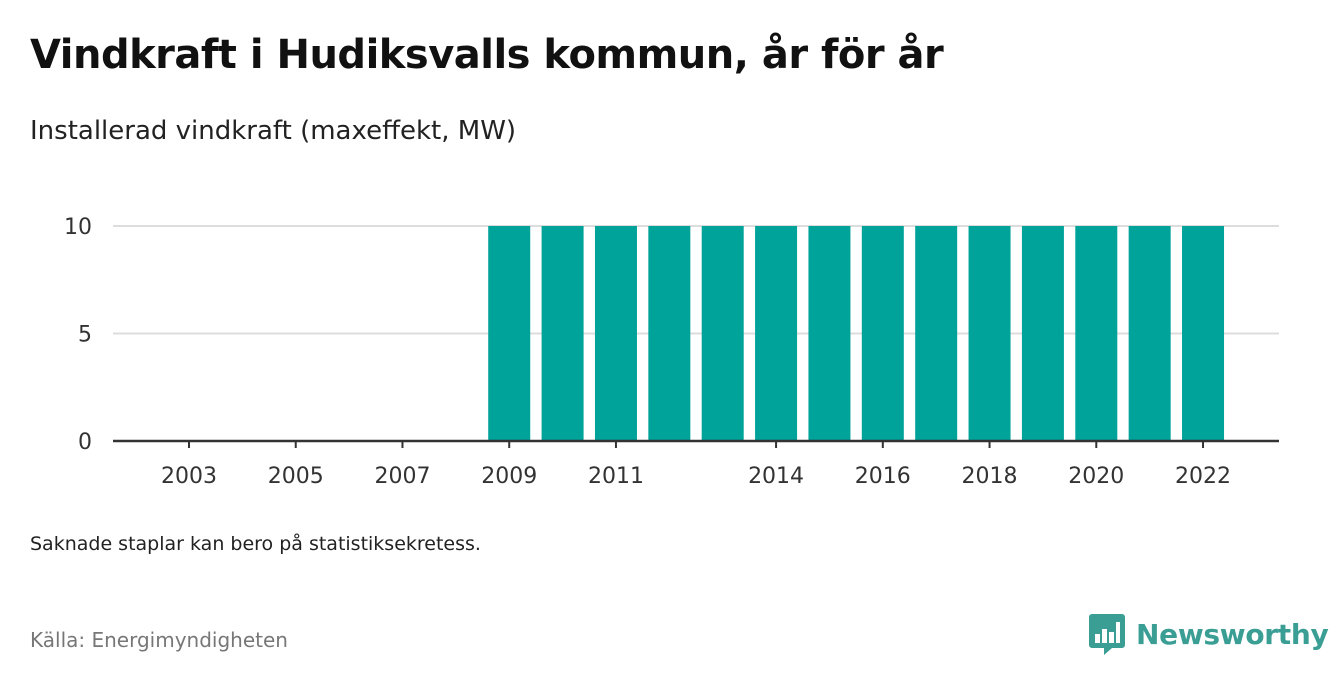 This screenshot has height=685, width=1340. Describe the element at coordinates (883, 476) in the screenshot. I see `x-tick-label: 2016` at that location.